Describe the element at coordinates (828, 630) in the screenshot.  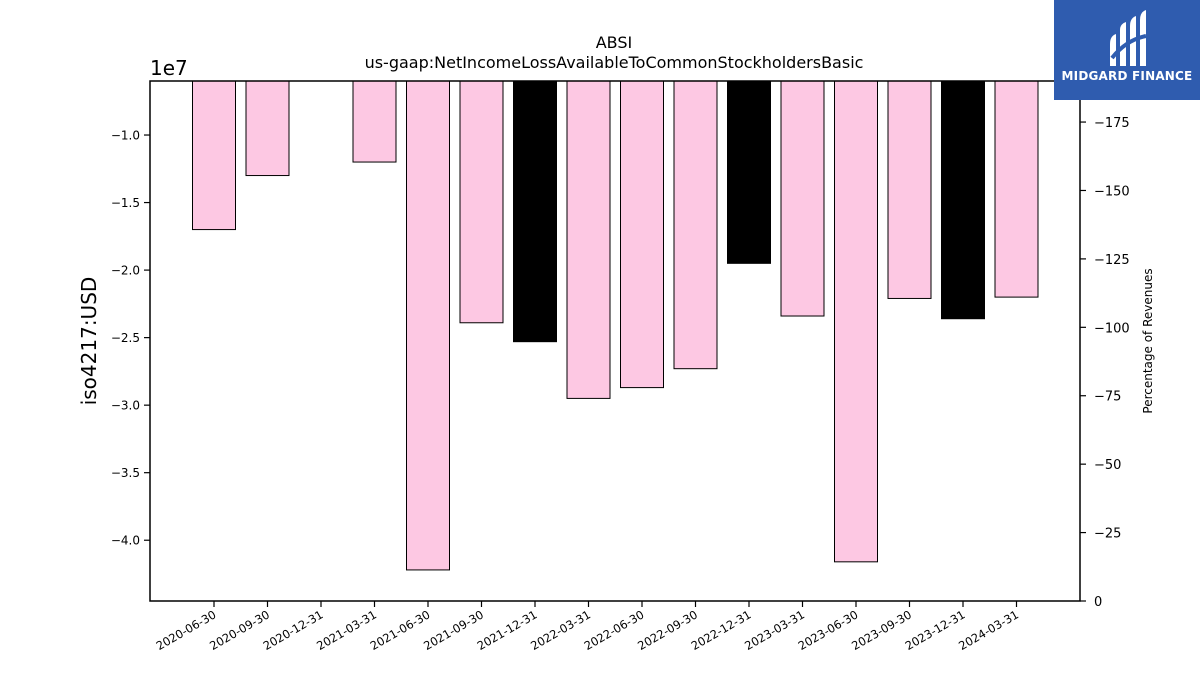
I see `x-tick-label: 2023-06-30` at that location.